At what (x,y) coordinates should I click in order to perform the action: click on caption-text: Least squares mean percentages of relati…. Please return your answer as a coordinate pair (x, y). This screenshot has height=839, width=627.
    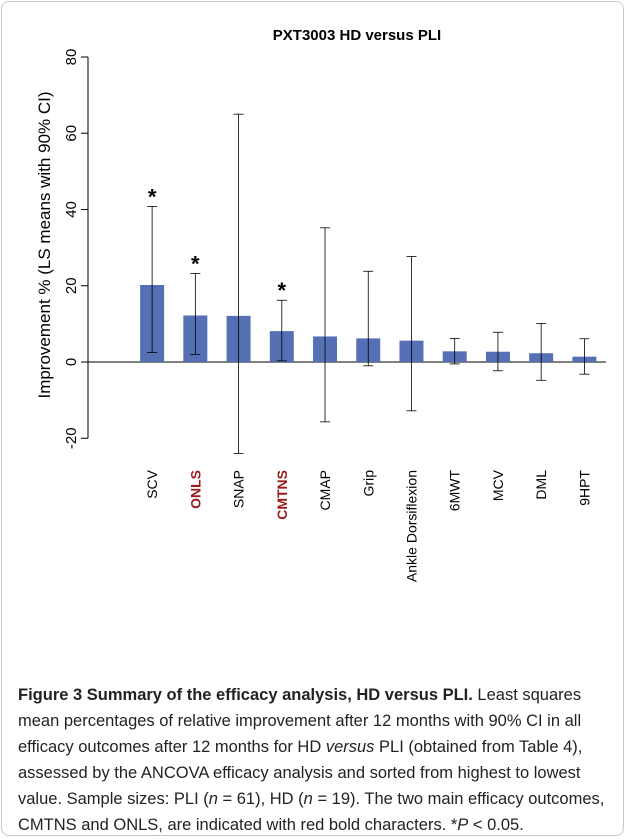
    Looking at the image, I should click on (300, 721).